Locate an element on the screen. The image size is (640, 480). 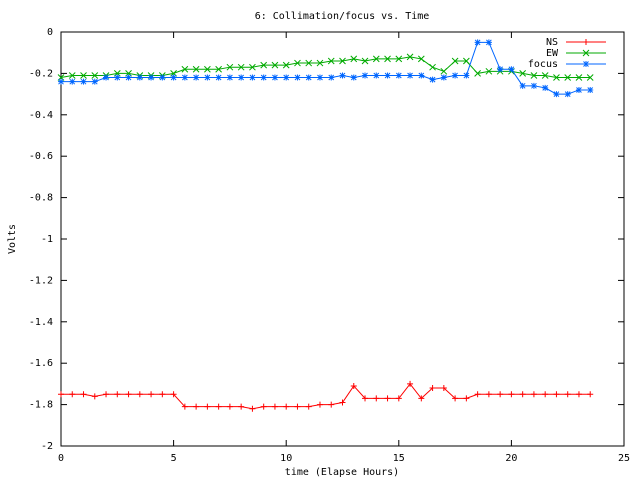
y-tick-label: -1.4 is located at coordinates (41, 322).